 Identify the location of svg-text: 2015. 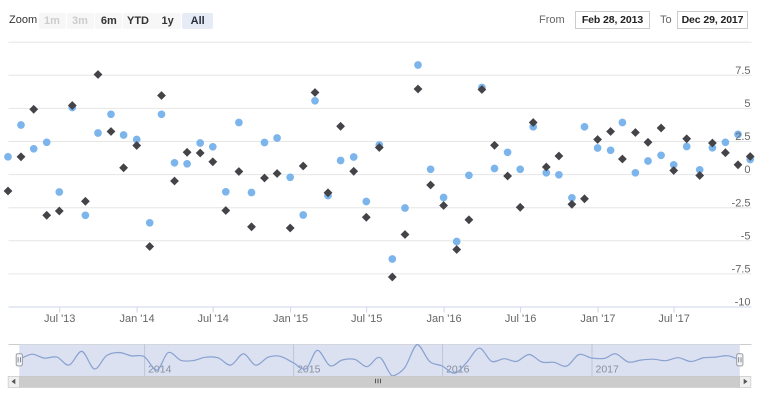
(309, 370).